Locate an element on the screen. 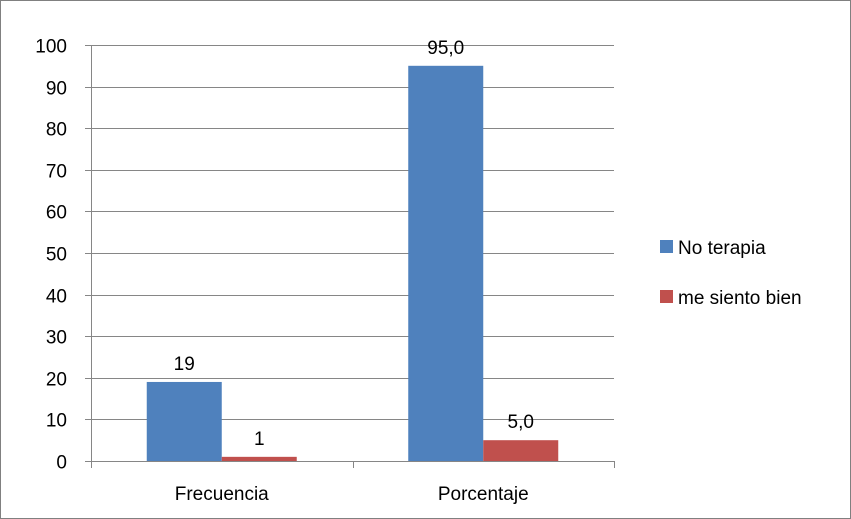  y-tick-label: 80 is located at coordinates (56, 130).